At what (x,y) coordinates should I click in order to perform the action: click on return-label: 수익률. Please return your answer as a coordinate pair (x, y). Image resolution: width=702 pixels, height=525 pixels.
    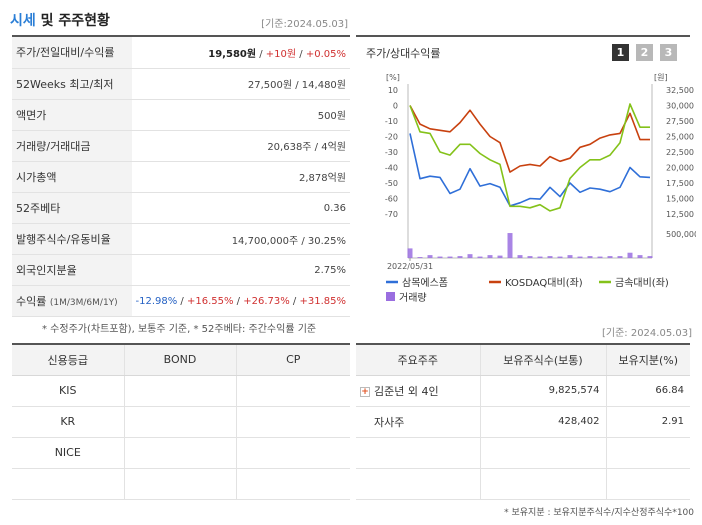
    Looking at the image, I should click on (31, 302).